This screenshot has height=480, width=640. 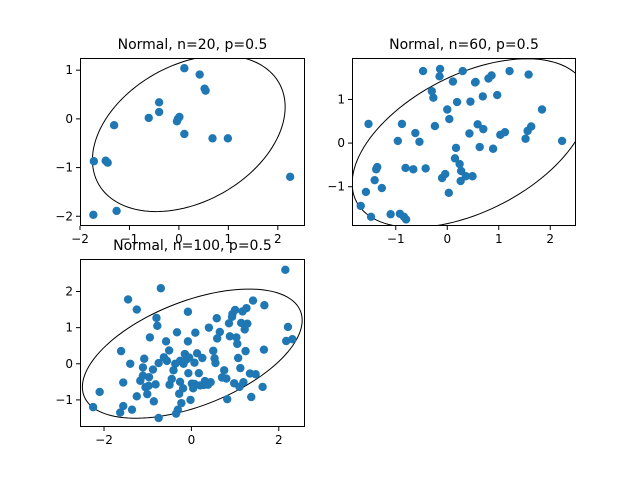 I want to click on x-tick-label: −2, so click(x=80, y=239).